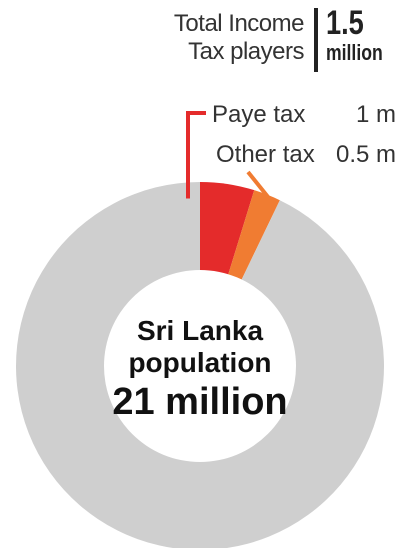 This screenshot has height=548, width=400. Describe the element at coordinates (265, 154) in the screenshot. I see `legend-label-other: Other tax` at that location.